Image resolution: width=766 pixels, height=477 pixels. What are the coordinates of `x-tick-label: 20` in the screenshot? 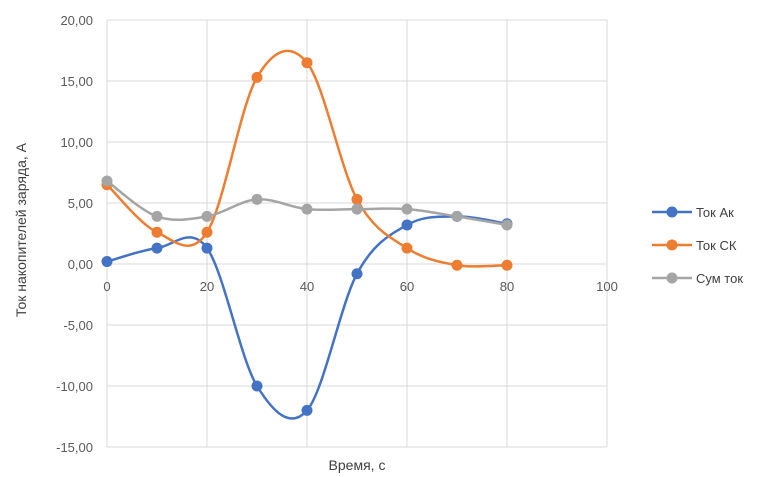 It's located at (207, 286).